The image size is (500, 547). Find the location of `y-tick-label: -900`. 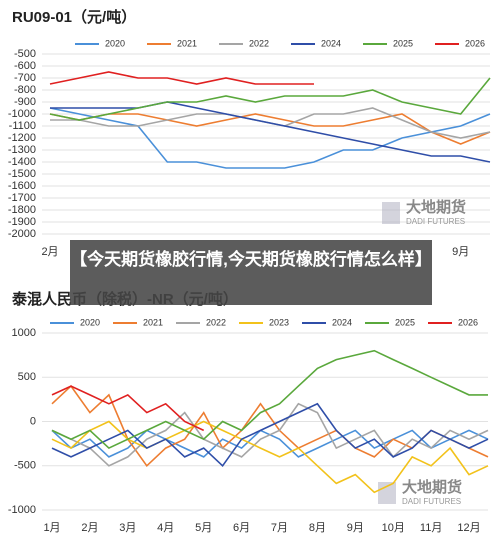

y-tick-label: -900 is located at coordinates (25, 102).